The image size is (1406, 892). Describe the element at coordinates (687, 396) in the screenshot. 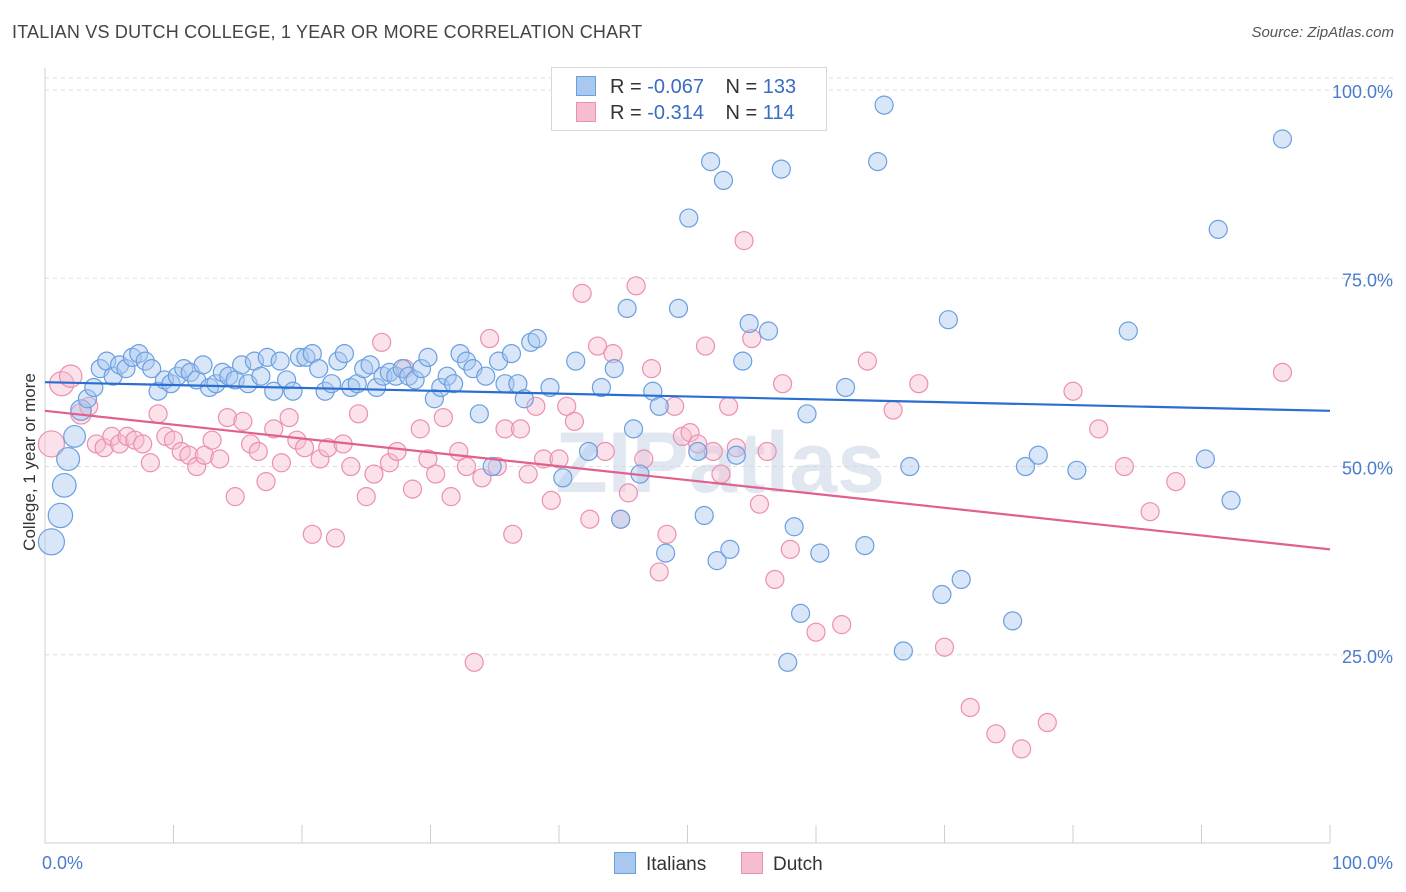

I see `italians-trend-line` at that location.